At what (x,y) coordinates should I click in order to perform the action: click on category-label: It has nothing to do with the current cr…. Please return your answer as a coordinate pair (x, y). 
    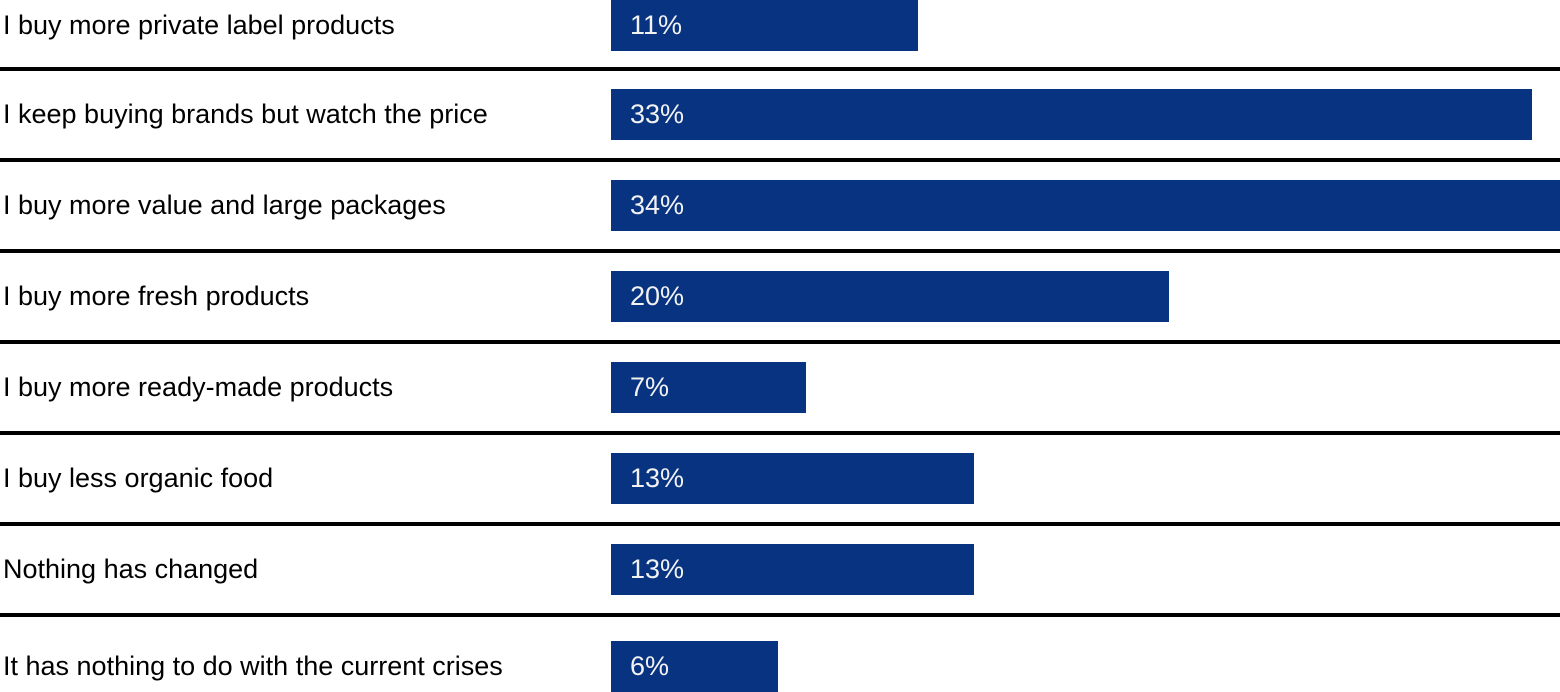
    Looking at the image, I should click on (253, 665).